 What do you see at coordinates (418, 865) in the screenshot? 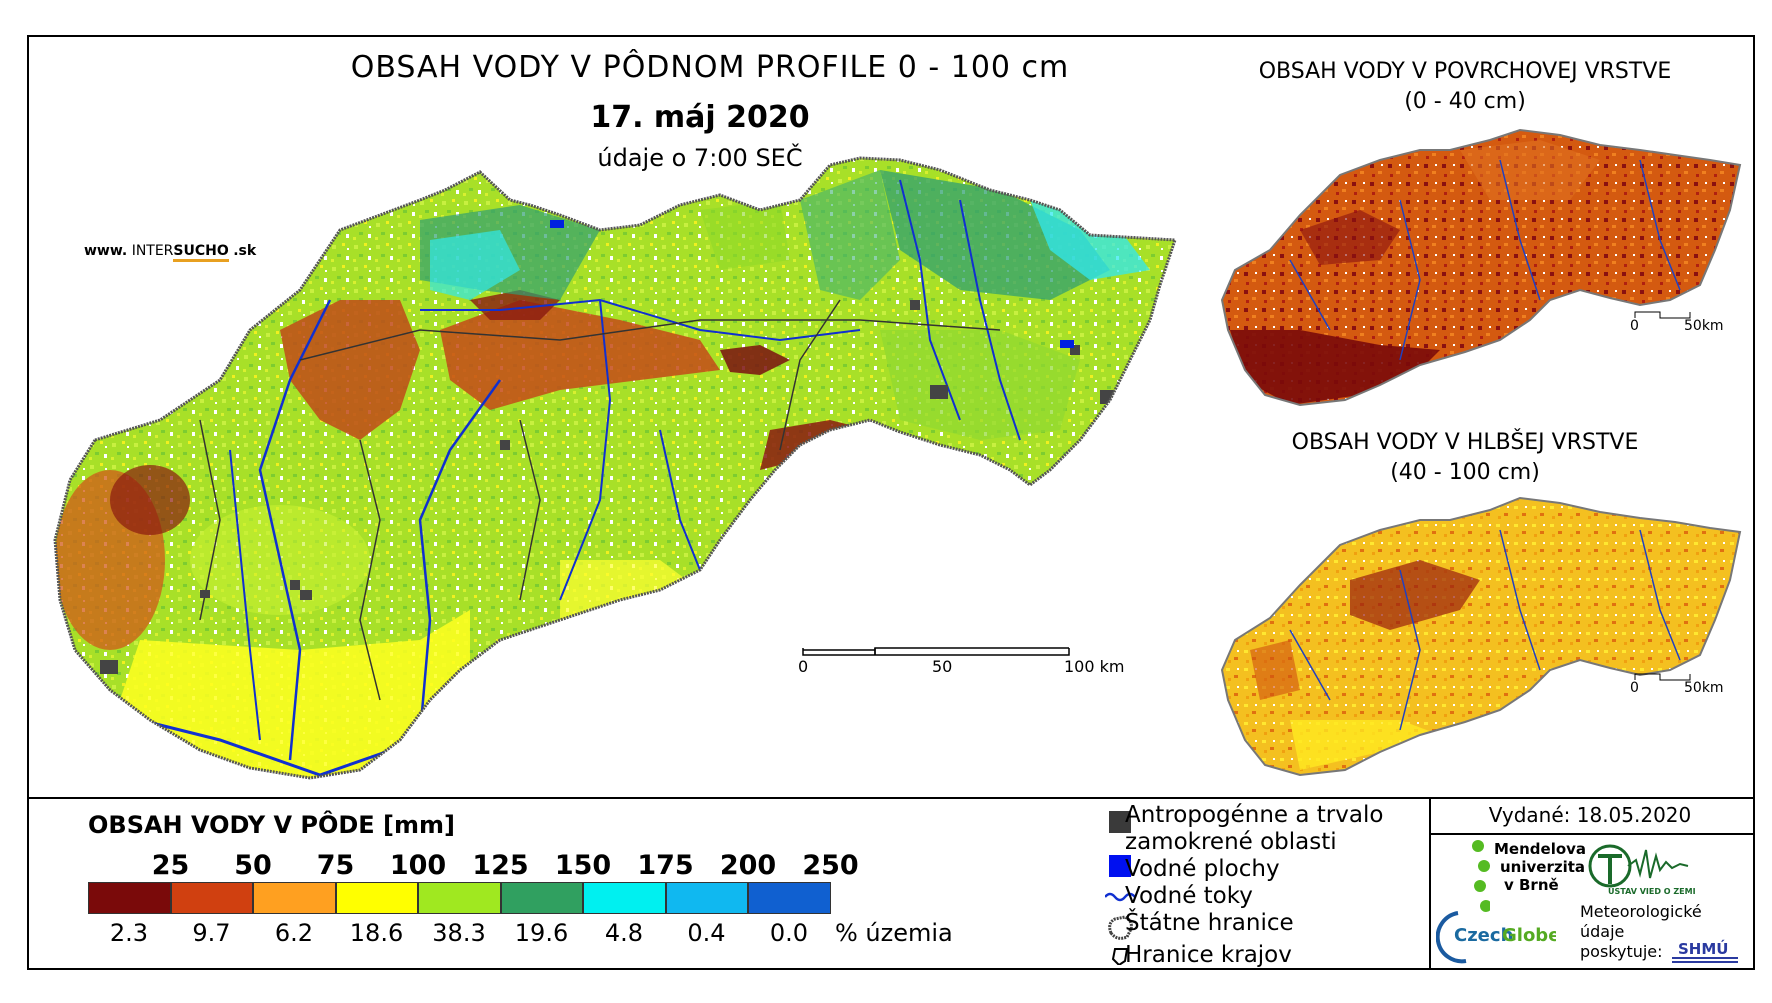
I see `legend-threshold: 100` at bounding box center [418, 865].